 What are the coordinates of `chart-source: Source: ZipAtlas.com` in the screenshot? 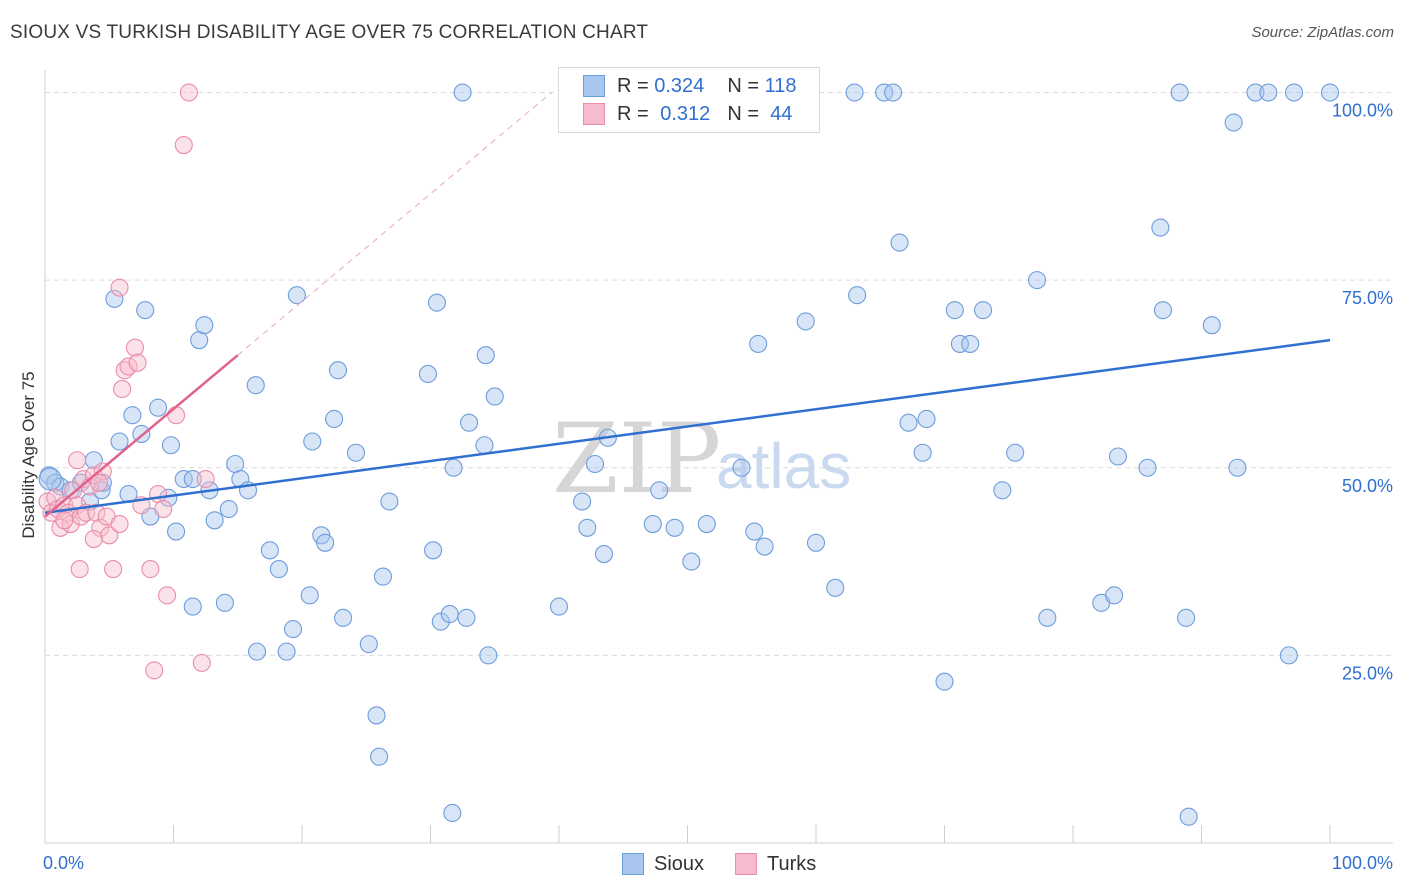 It's located at (1322, 32).